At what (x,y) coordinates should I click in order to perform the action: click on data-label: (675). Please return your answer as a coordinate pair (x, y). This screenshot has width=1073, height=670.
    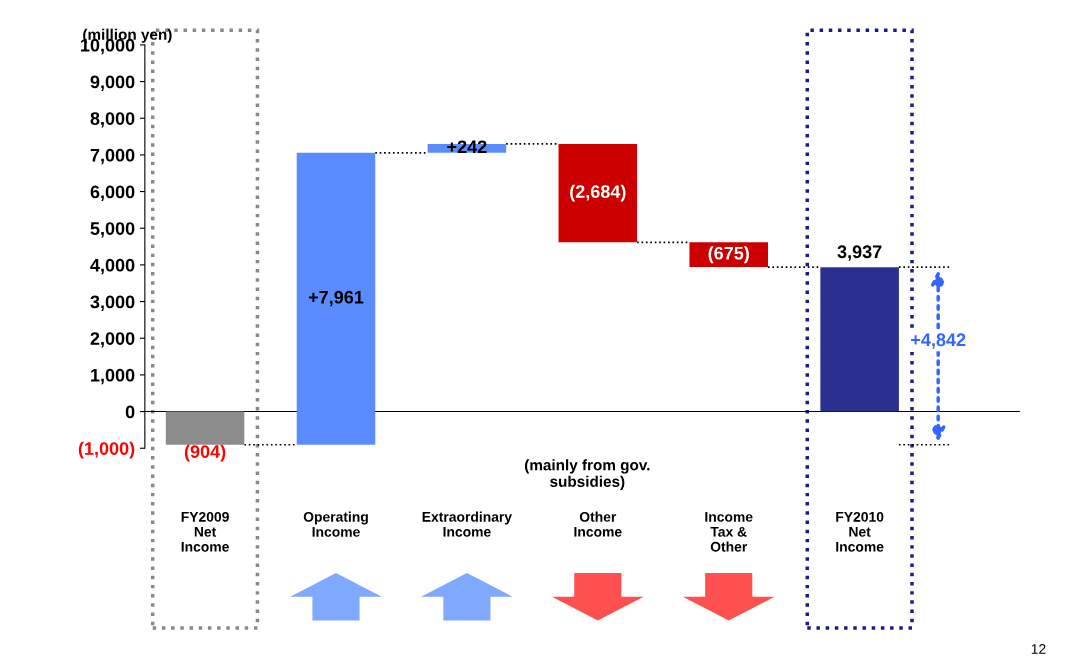
    Looking at the image, I should click on (728, 255).